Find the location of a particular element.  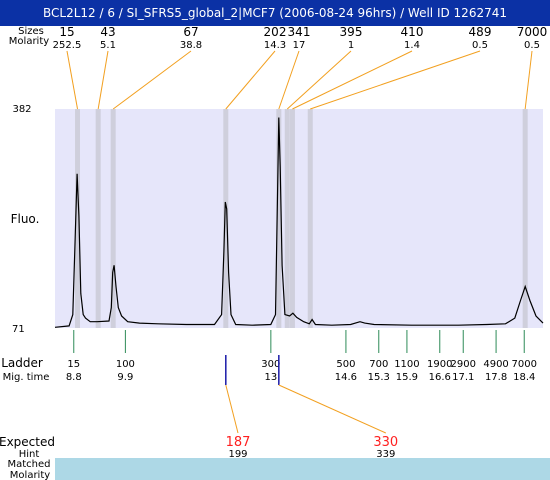

peak-size-label: 202 is located at coordinates (275, 32).